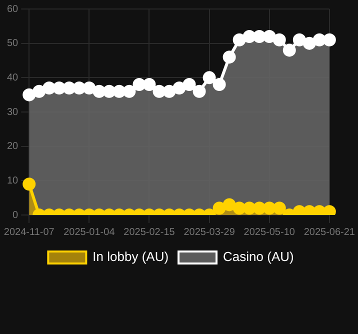 This screenshot has width=358, height=334. What do you see at coordinates (210, 232) in the screenshot?
I see `x-tick-label: 2025-03-29` at bounding box center [210, 232].